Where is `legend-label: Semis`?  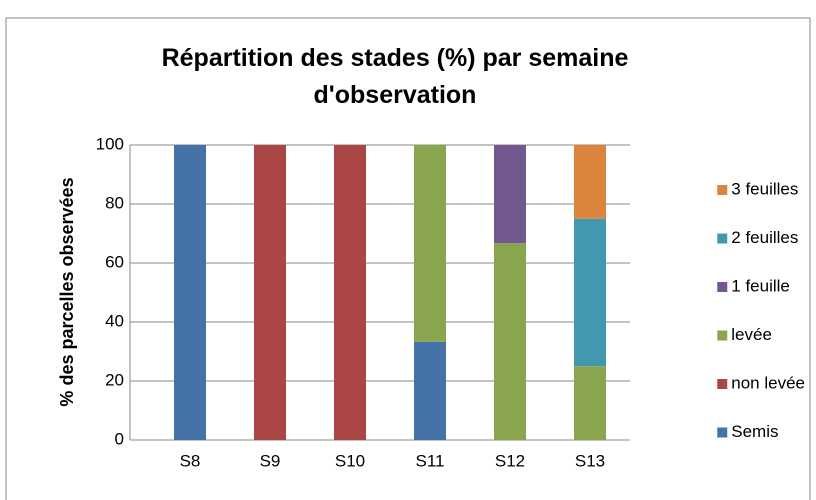
legend-label: Semis is located at coordinates (754, 431).